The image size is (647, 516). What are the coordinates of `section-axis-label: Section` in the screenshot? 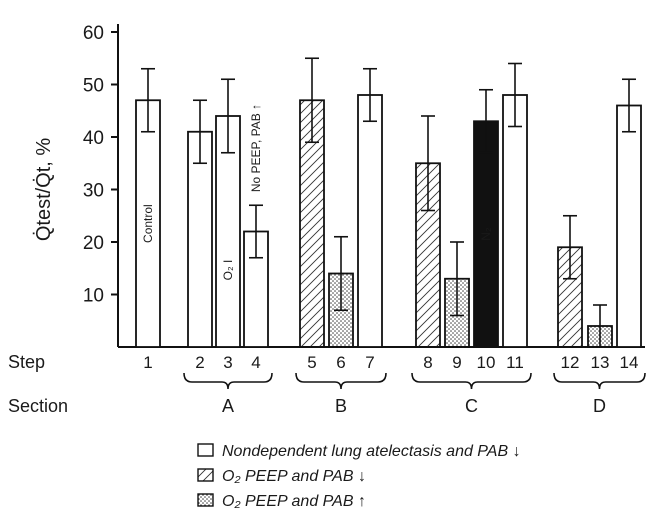 It's located at (38, 406).